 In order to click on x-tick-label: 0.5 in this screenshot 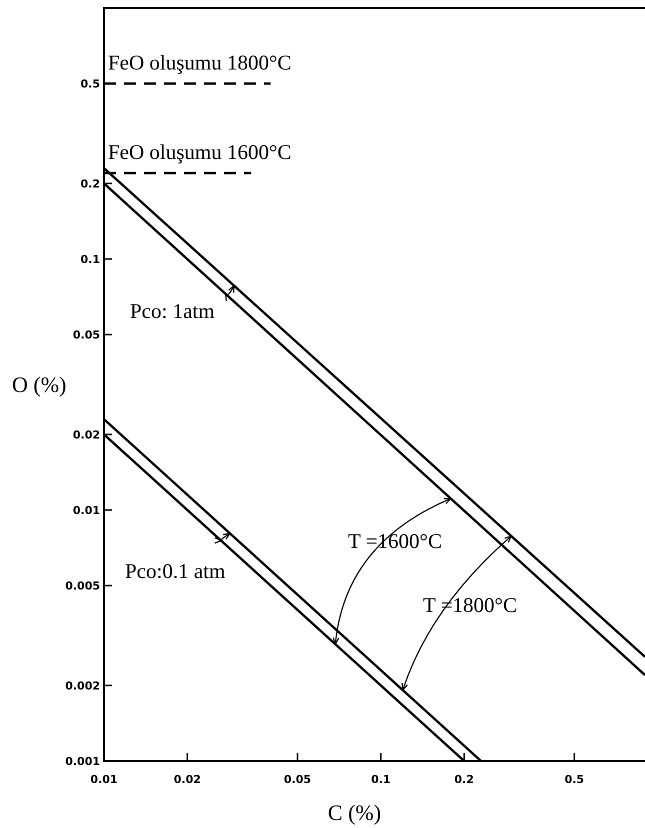, I will do `click(574, 779)`.